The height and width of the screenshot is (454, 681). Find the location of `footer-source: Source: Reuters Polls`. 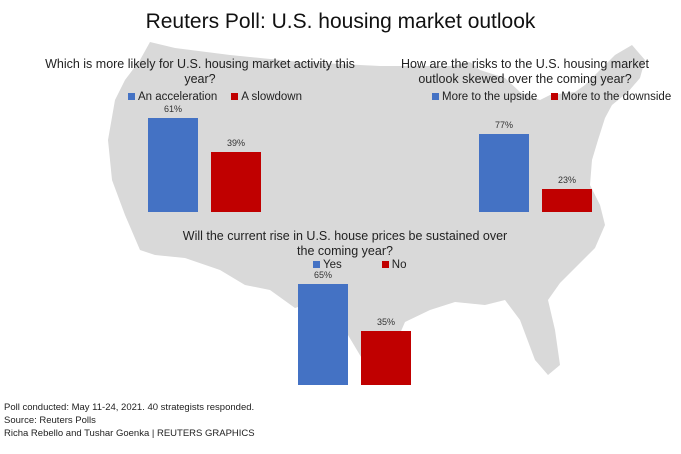

footer-source: Source: Reuters Polls is located at coordinates (50, 420).